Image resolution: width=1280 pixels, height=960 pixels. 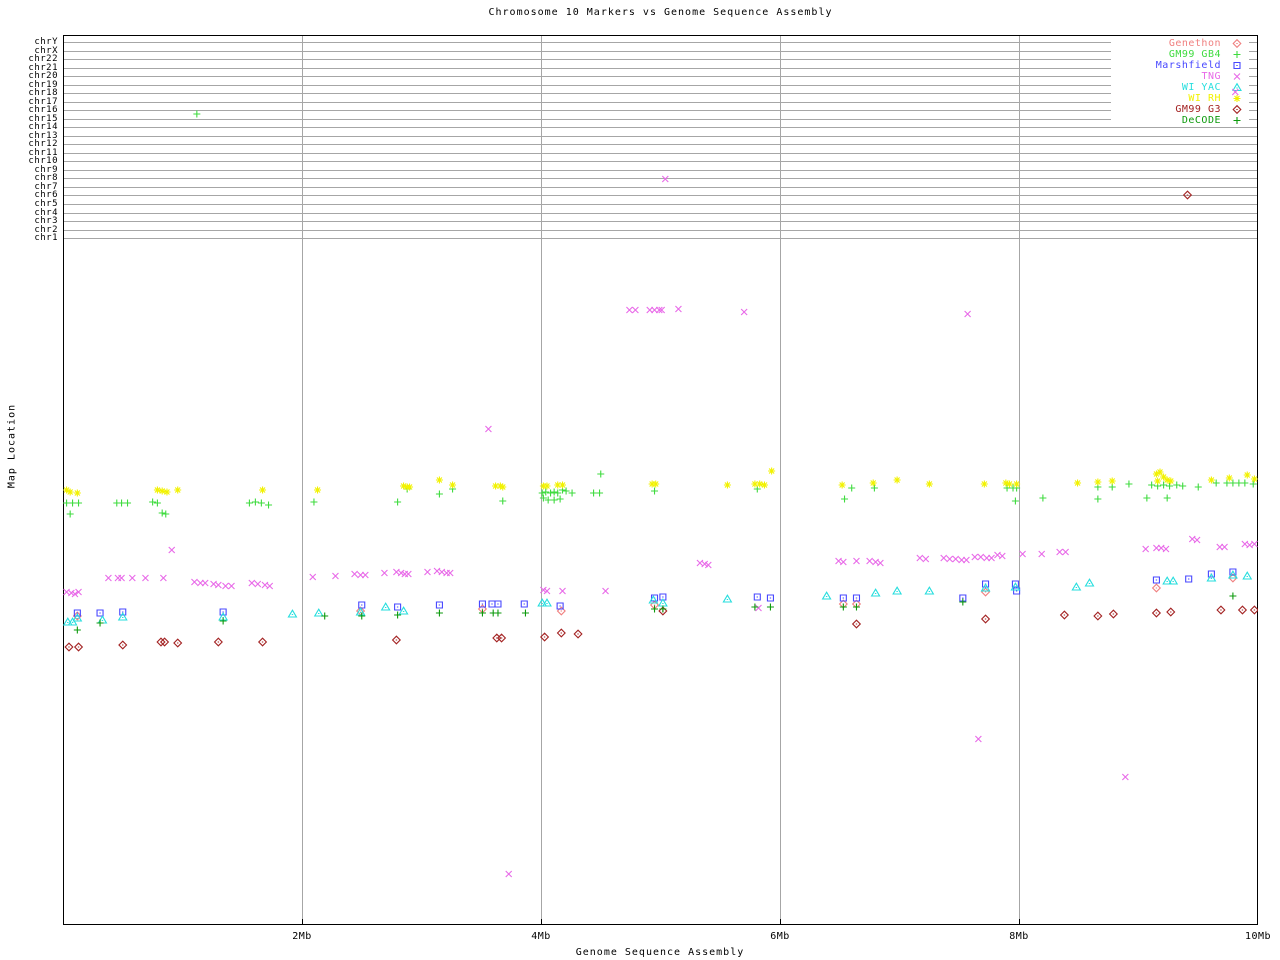 I want to click on chromosome-label: chr20, so click(x=43, y=76).